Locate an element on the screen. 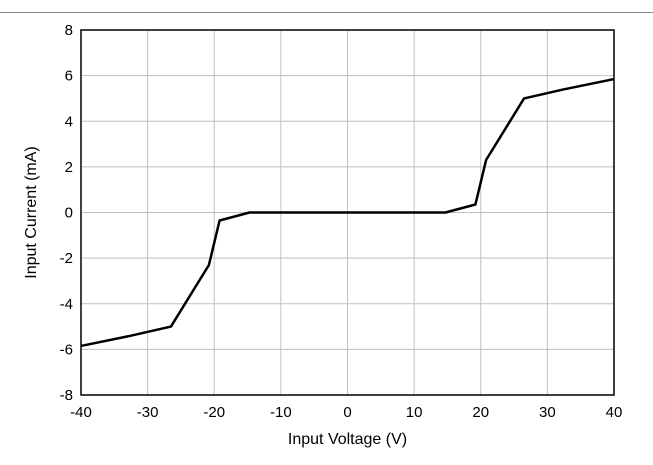 This screenshot has height=465, width=653. x-tick-label: -10 is located at coordinates (281, 412).